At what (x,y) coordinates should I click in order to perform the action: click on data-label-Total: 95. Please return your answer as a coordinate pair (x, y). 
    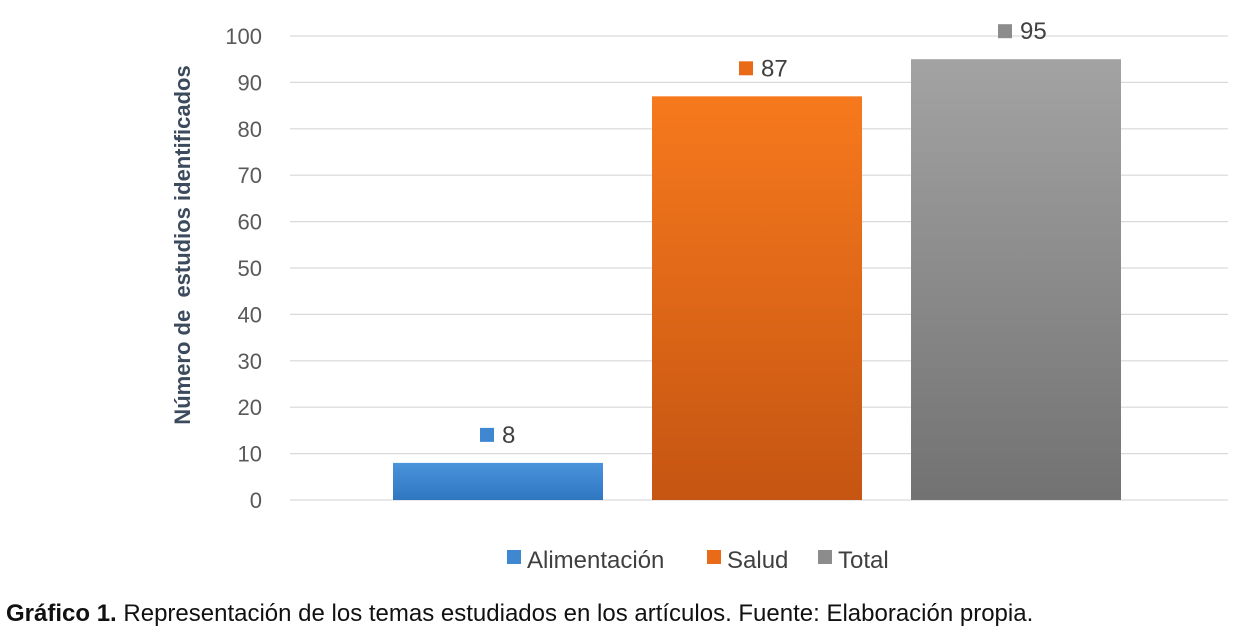
    Looking at the image, I should click on (1033, 31).